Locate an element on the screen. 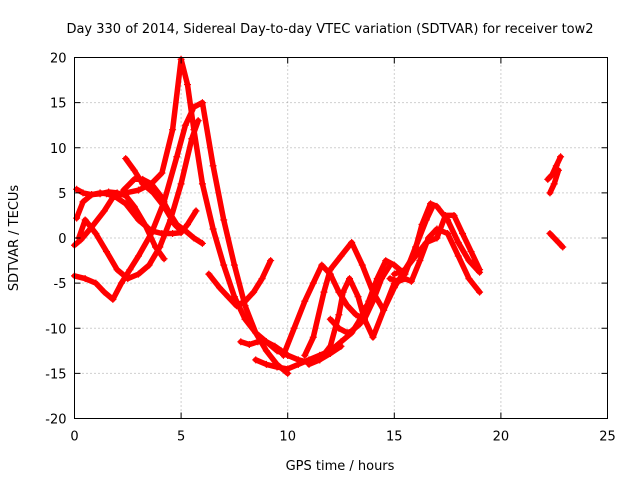  series-track-t-points is located at coordinates (556, 240).